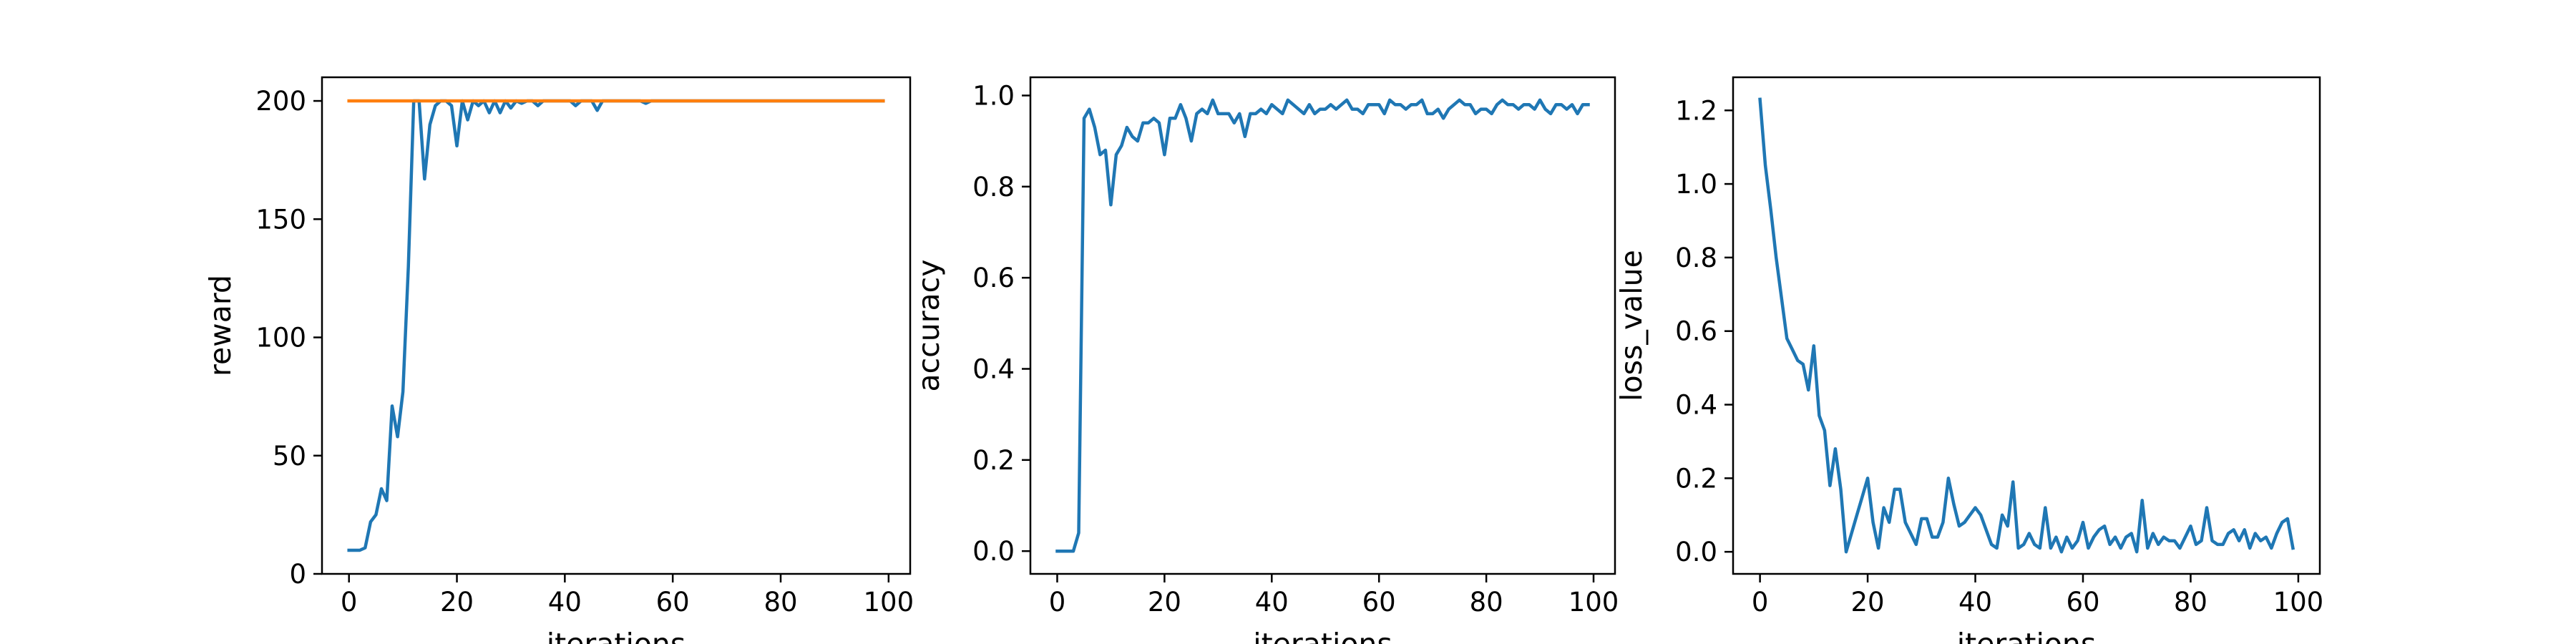 The image size is (2576, 644). I want to click on accuracy-y-tick-label: 0.0, so click(993, 551).